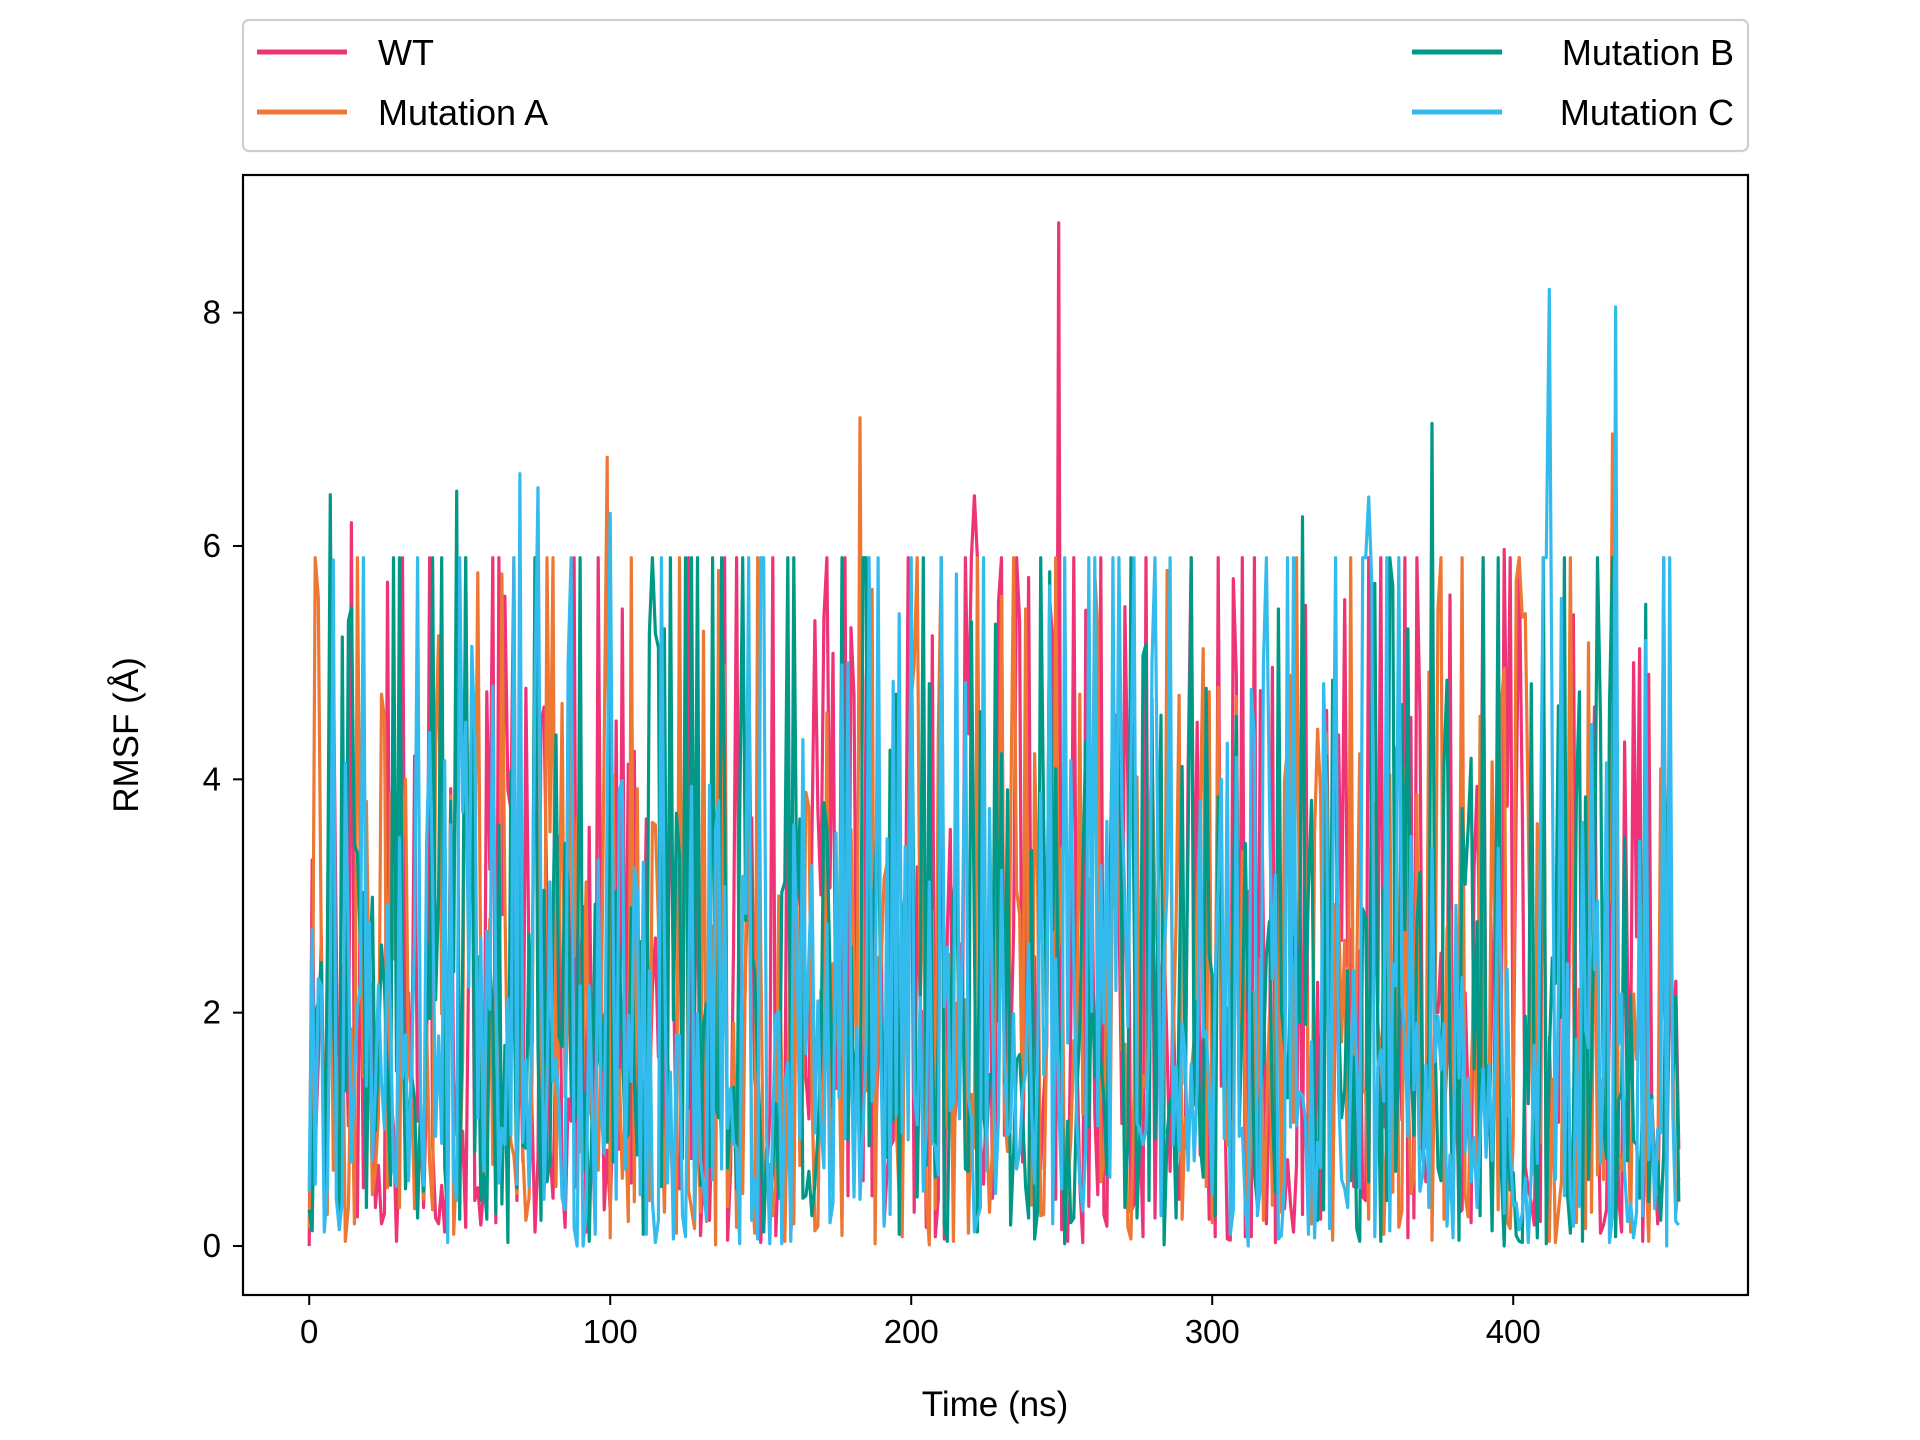 This screenshot has height=1440, width=1920. I want to click on y-tick-label: 8, so click(212, 312).